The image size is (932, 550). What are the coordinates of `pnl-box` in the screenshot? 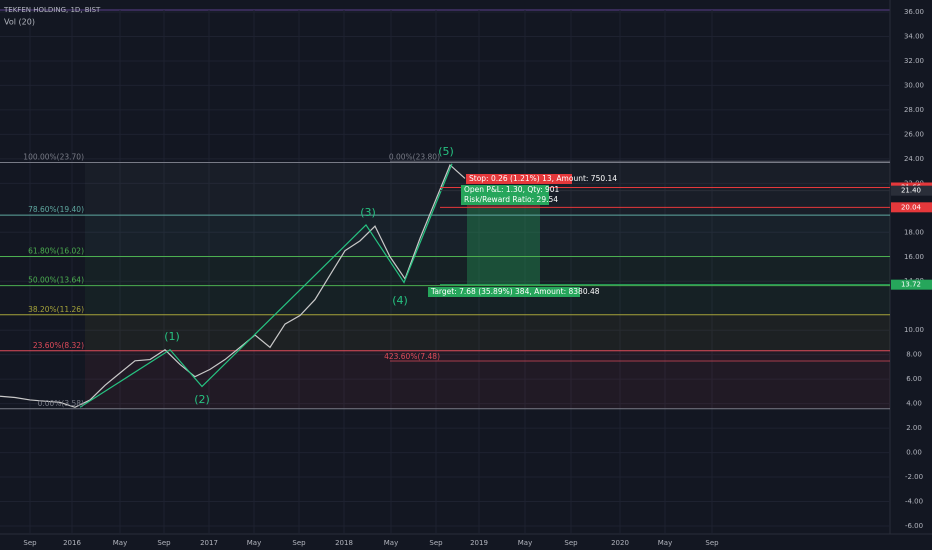 It's located at (505, 190).